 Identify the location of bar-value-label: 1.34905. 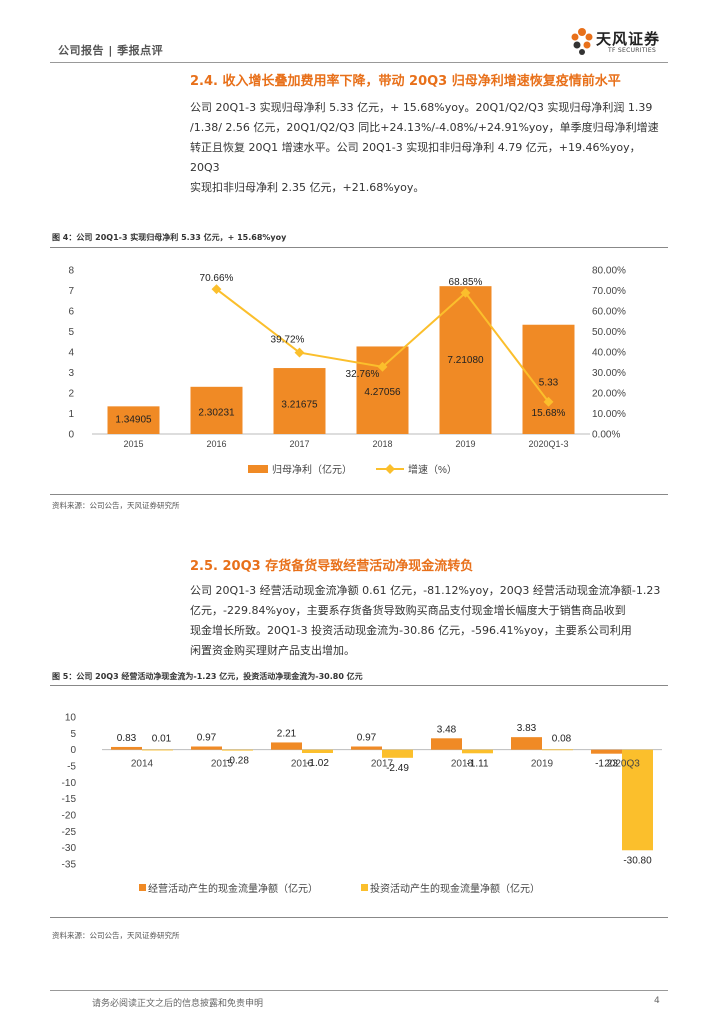
(133, 420).